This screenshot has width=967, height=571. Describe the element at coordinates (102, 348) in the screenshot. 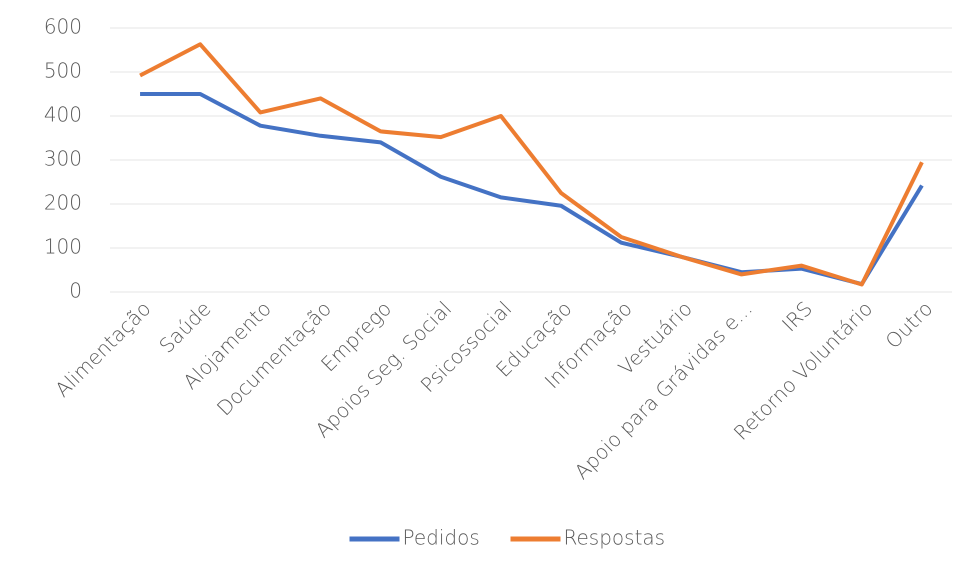

I see `x-tick-label: Alimentação` at that location.